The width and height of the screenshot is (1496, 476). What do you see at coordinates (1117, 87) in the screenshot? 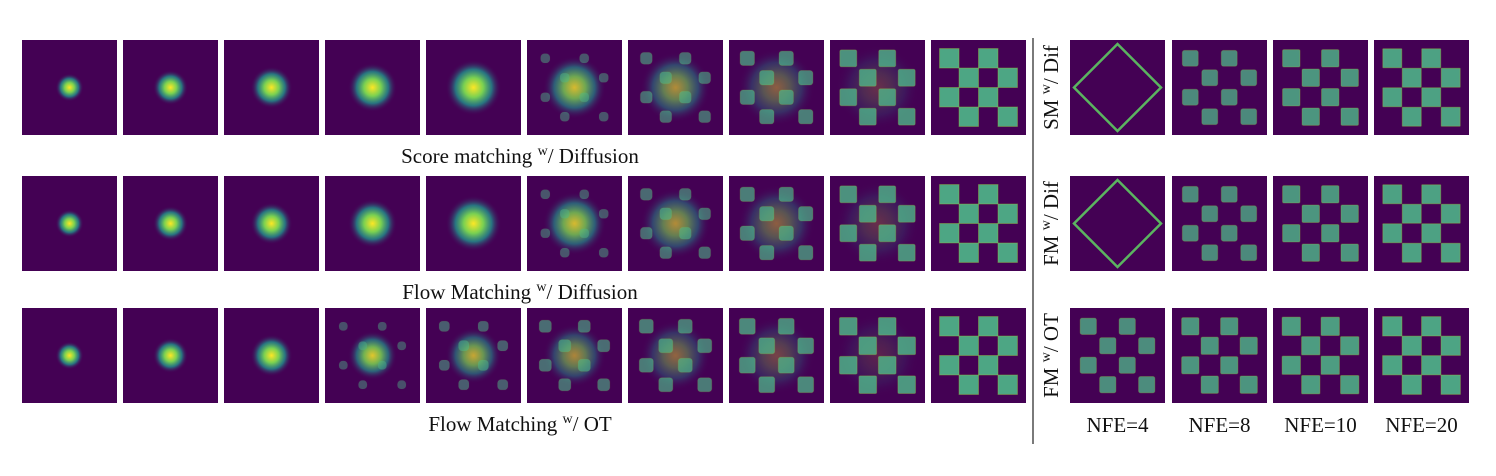
I see `panel-bg` at bounding box center [1117, 87].